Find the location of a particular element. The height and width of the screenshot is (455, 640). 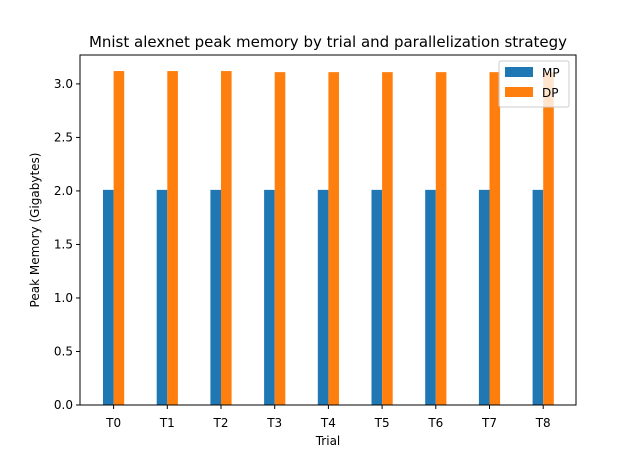

x-axis-label: Trial is located at coordinates (328, 441).